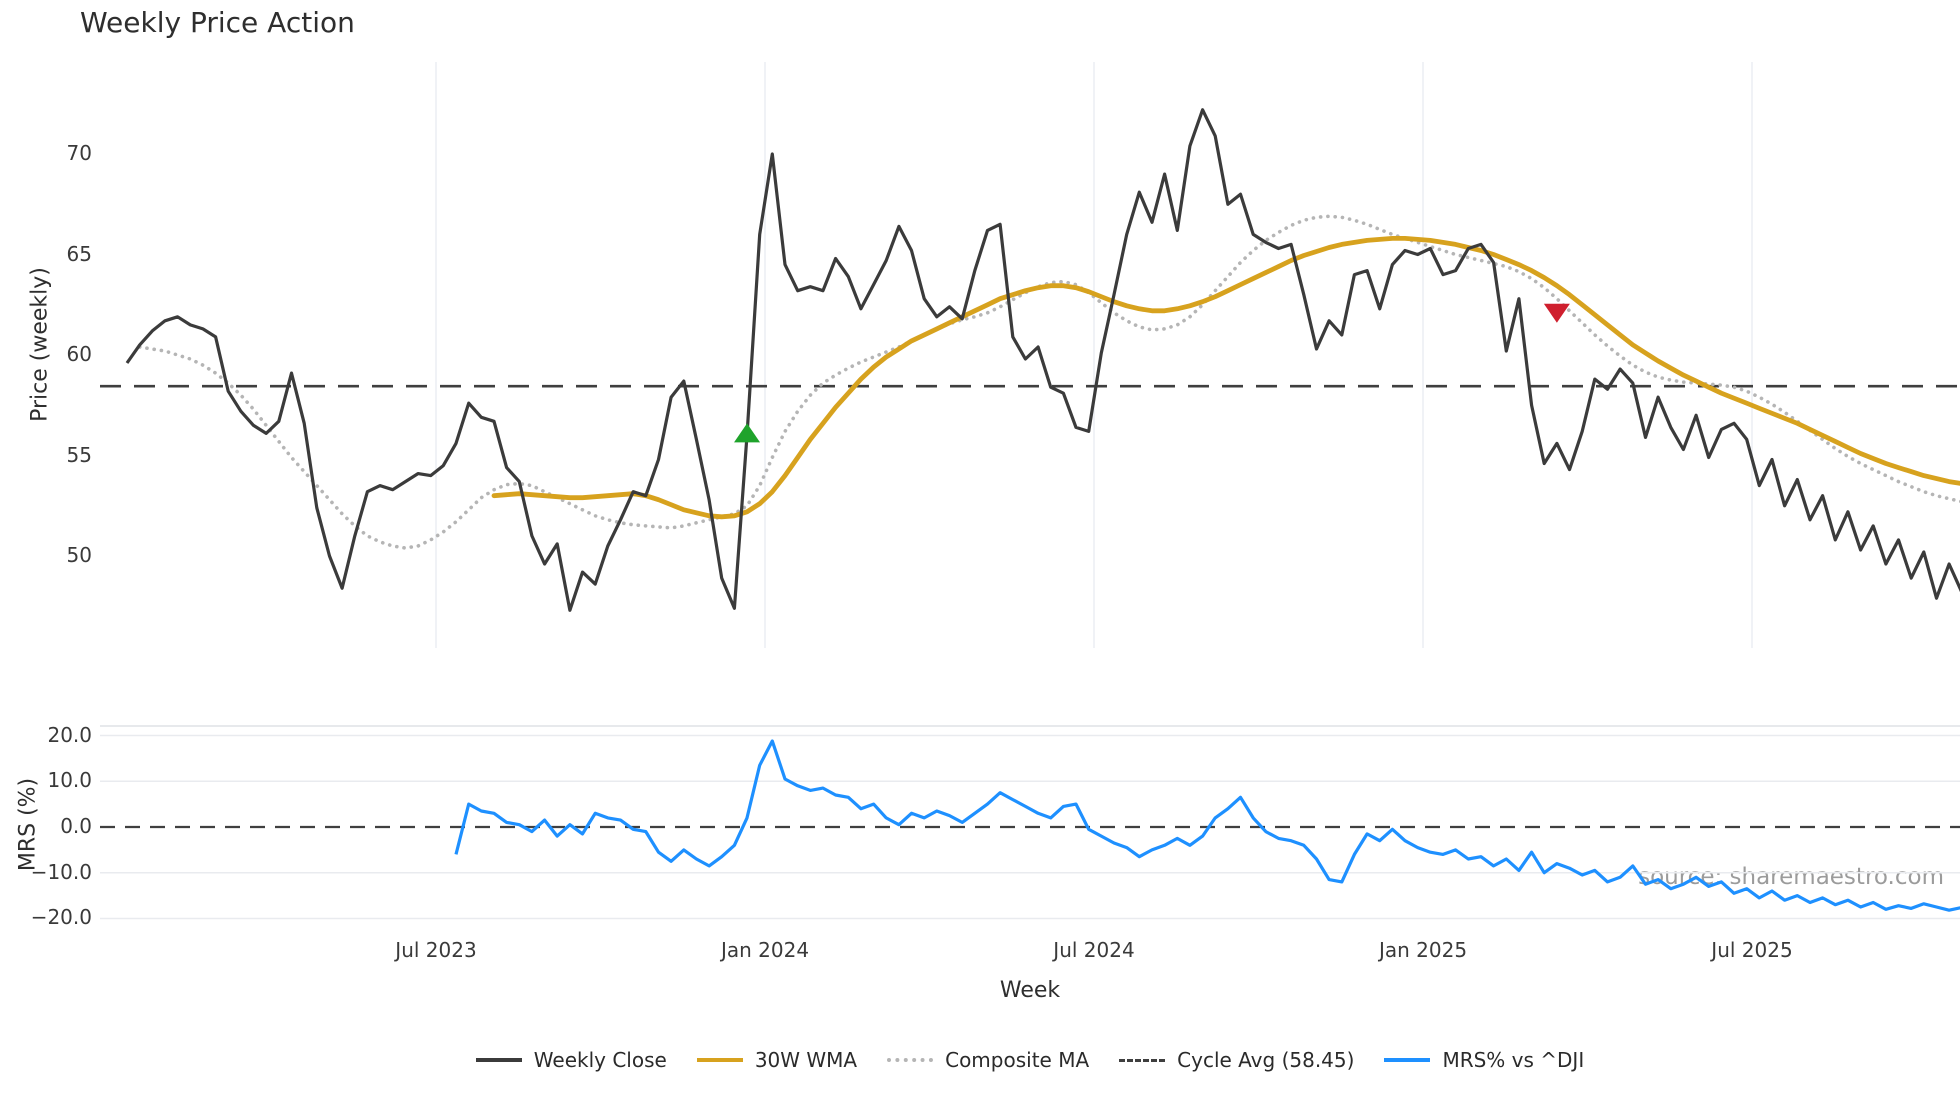 Image resolution: width=1960 pixels, height=1102 pixels. Describe the element at coordinates (1556, 313) in the screenshot. I see `sell-signal-marker` at that location.